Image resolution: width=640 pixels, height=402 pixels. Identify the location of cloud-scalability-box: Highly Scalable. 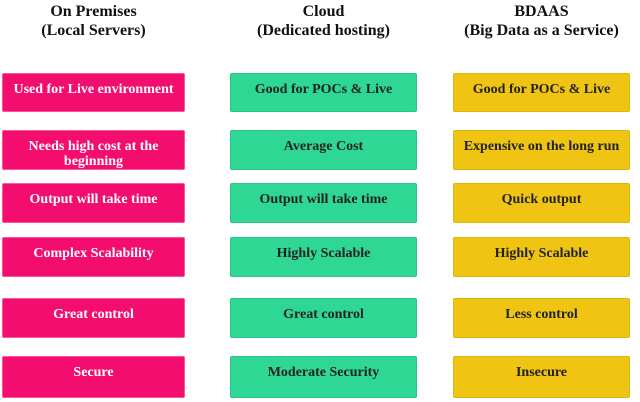
(323, 257).